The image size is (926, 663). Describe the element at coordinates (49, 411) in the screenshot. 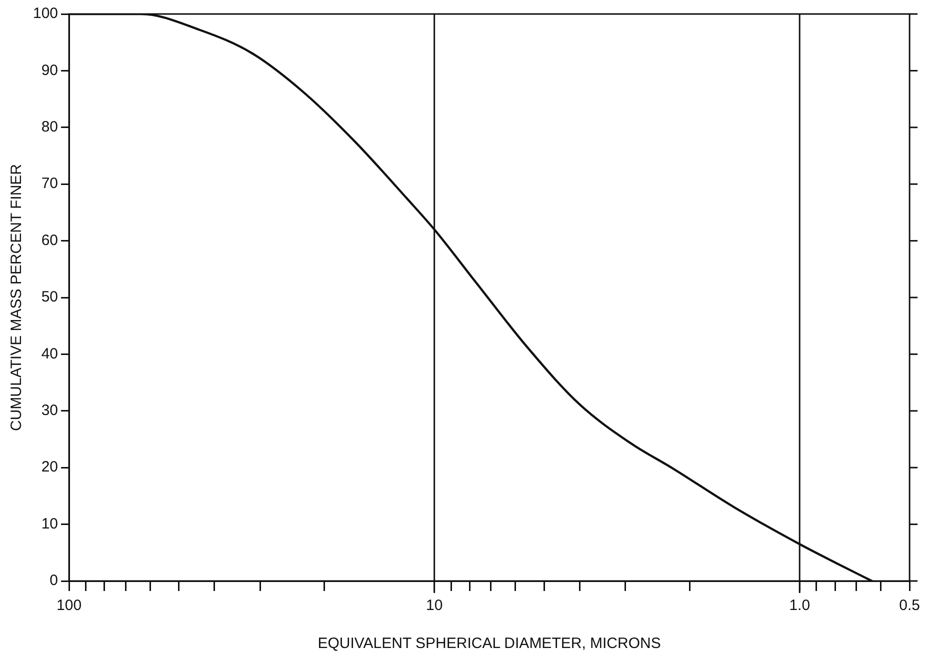

I see `y-tick-label: 30` at that location.